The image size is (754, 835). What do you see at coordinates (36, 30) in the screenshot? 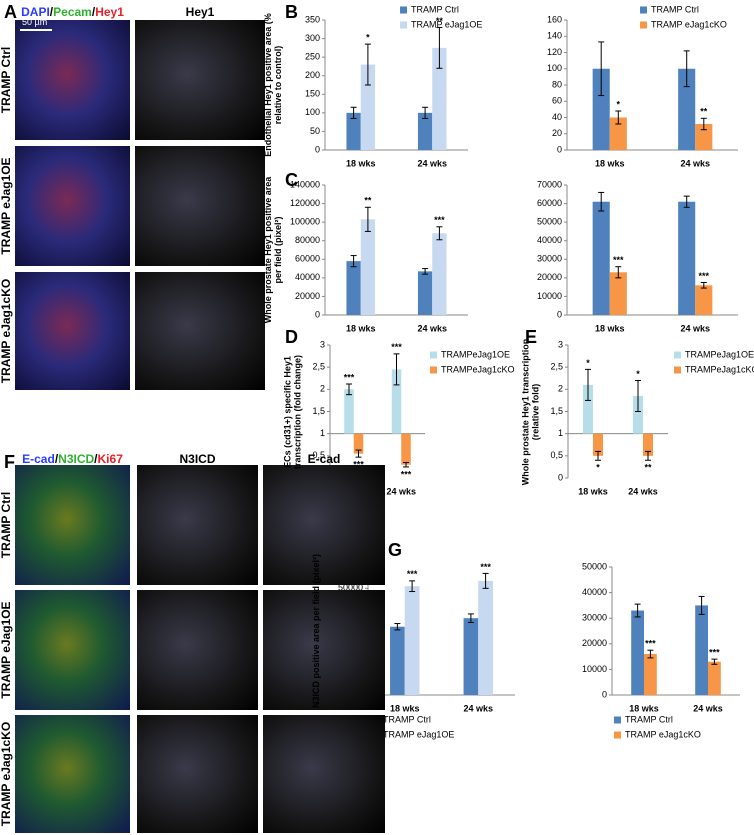
I see `scale-bar` at bounding box center [36, 30].